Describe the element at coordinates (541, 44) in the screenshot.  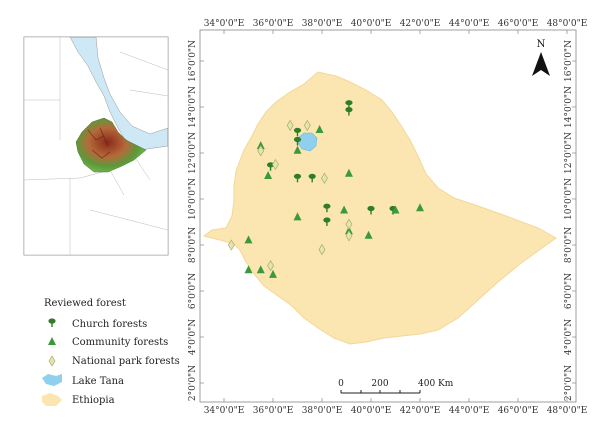
I see `north-label: N` at that location.